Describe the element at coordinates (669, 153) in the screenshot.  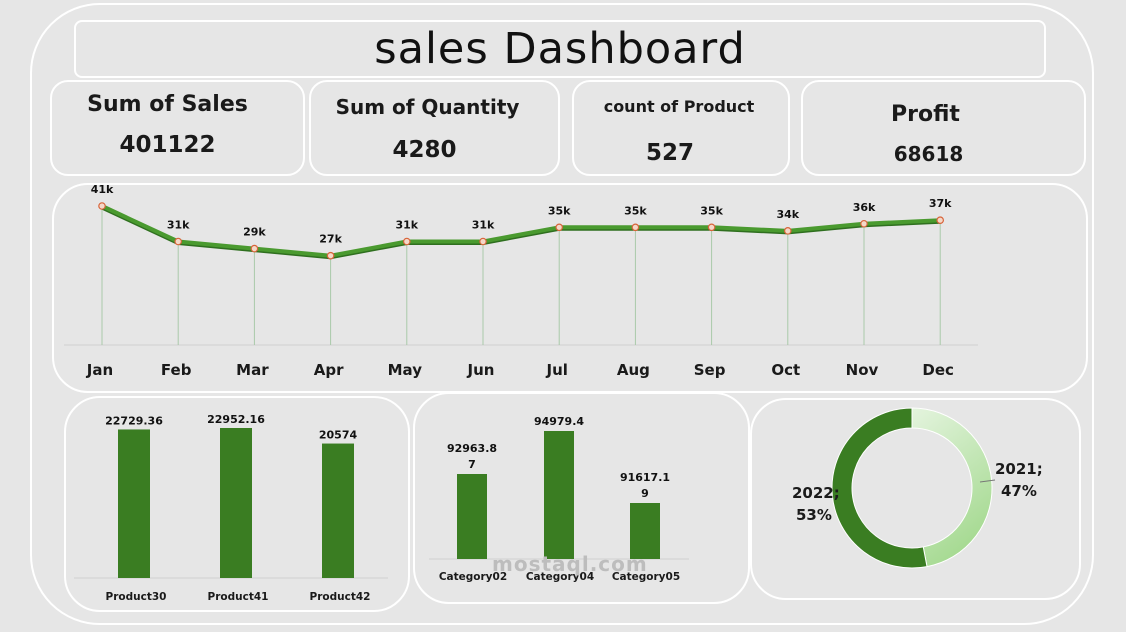
I see `kpi-value: 527` at that location.